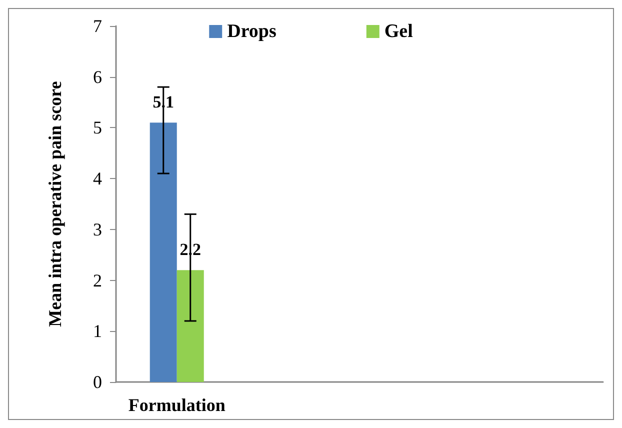 The width and height of the screenshot is (622, 428). Describe the element at coordinates (97, 280) in the screenshot. I see `y-tick-label: 2` at that location.